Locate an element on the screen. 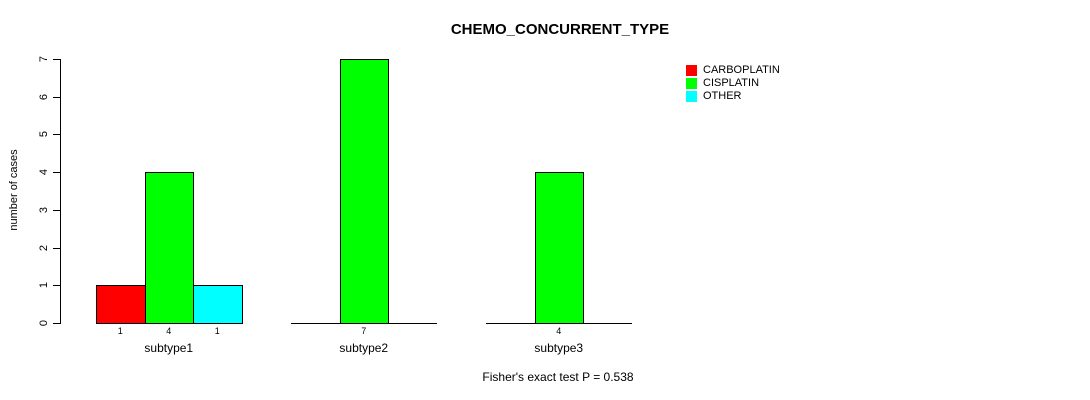  legend-label: CISPLATIN is located at coordinates (731, 83).